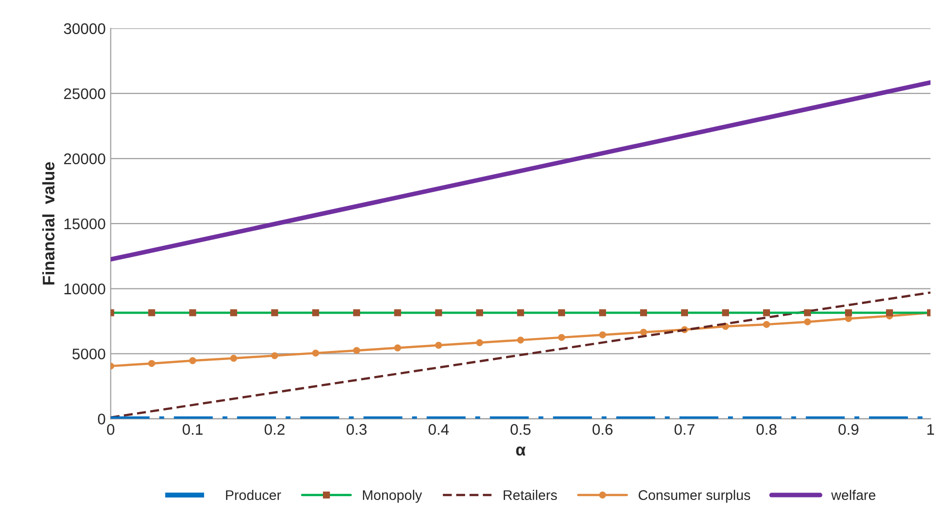 The width and height of the screenshot is (938, 517). What do you see at coordinates (530, 495) in the screenshot?
I see `legend-label: Retailers` at bounding box center [530, 495].